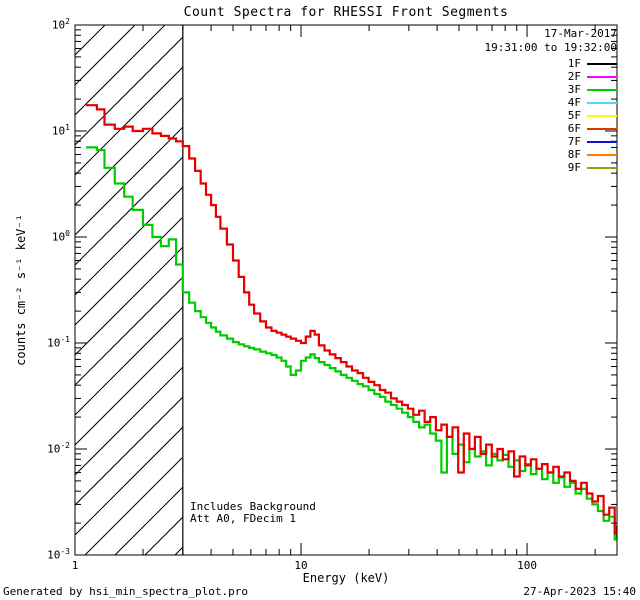  I want to click on legend-entry-label: 7F, so click(574, 141).